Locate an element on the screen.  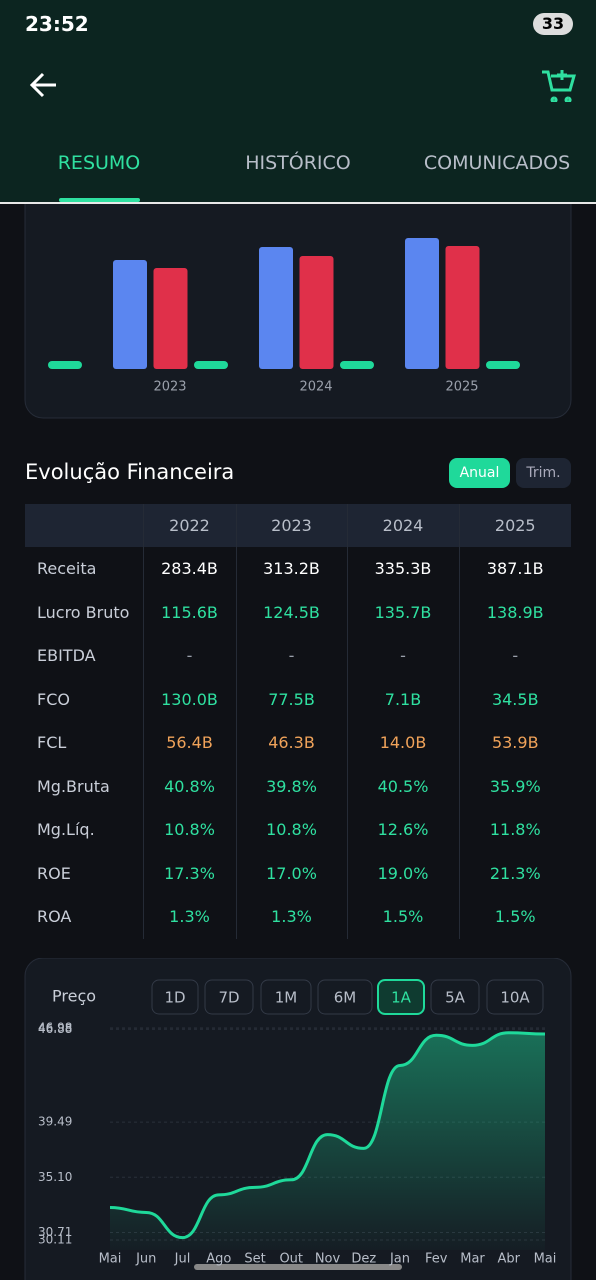
table-row: FCO 130.0B 77.5B 7.1B 34.5B is located at coordinates (298, 699).